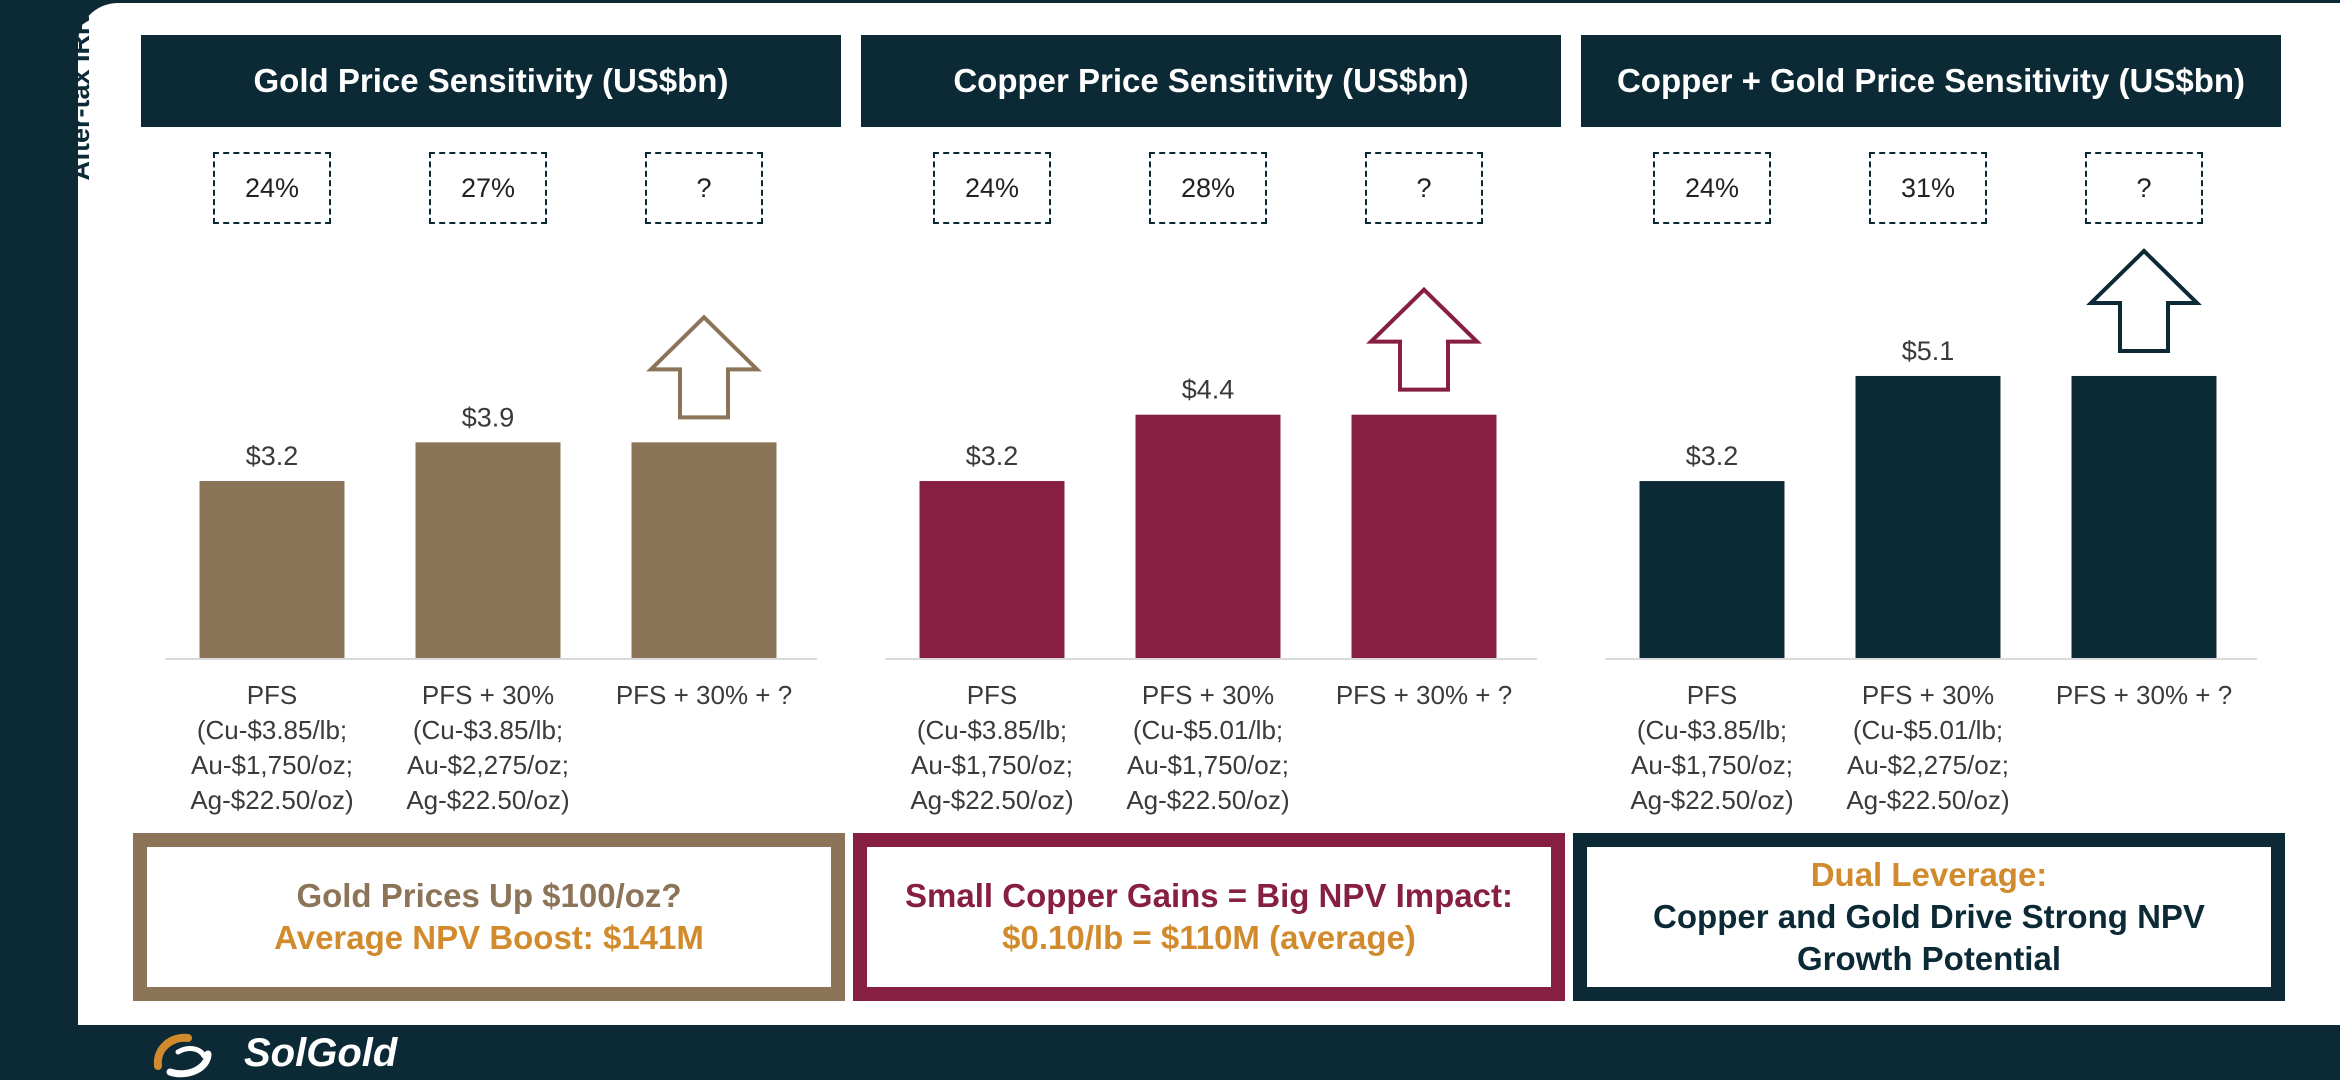  What do you see at coordinates (80, 98) in the screenshot?
I see `irr-row-label: After-tax IRR` at bounding box center [80, 98].